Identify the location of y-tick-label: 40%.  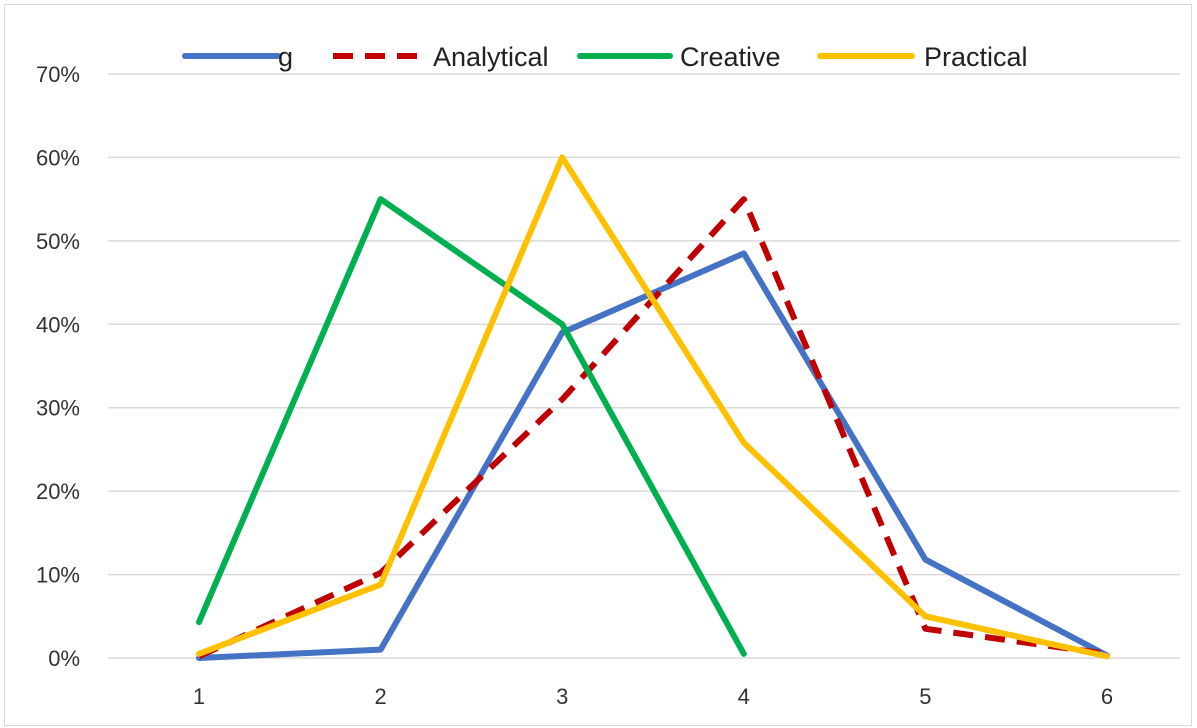
(58, 324).